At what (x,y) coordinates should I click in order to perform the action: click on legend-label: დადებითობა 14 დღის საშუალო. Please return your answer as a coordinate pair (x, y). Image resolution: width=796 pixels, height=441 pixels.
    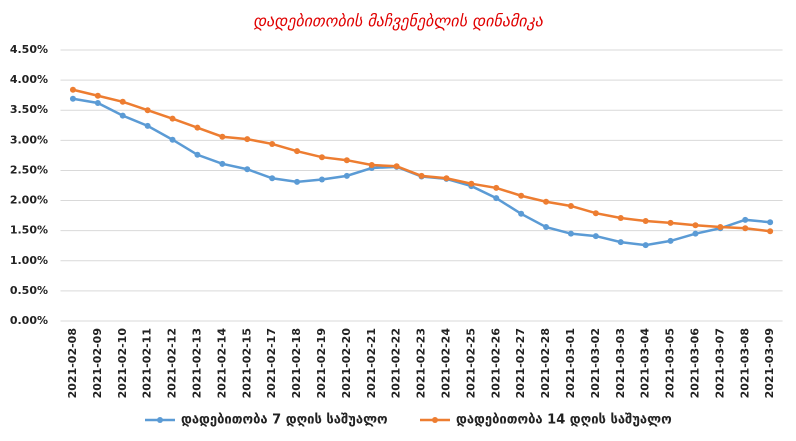
    Looking at the image, I should click on (564, 420).